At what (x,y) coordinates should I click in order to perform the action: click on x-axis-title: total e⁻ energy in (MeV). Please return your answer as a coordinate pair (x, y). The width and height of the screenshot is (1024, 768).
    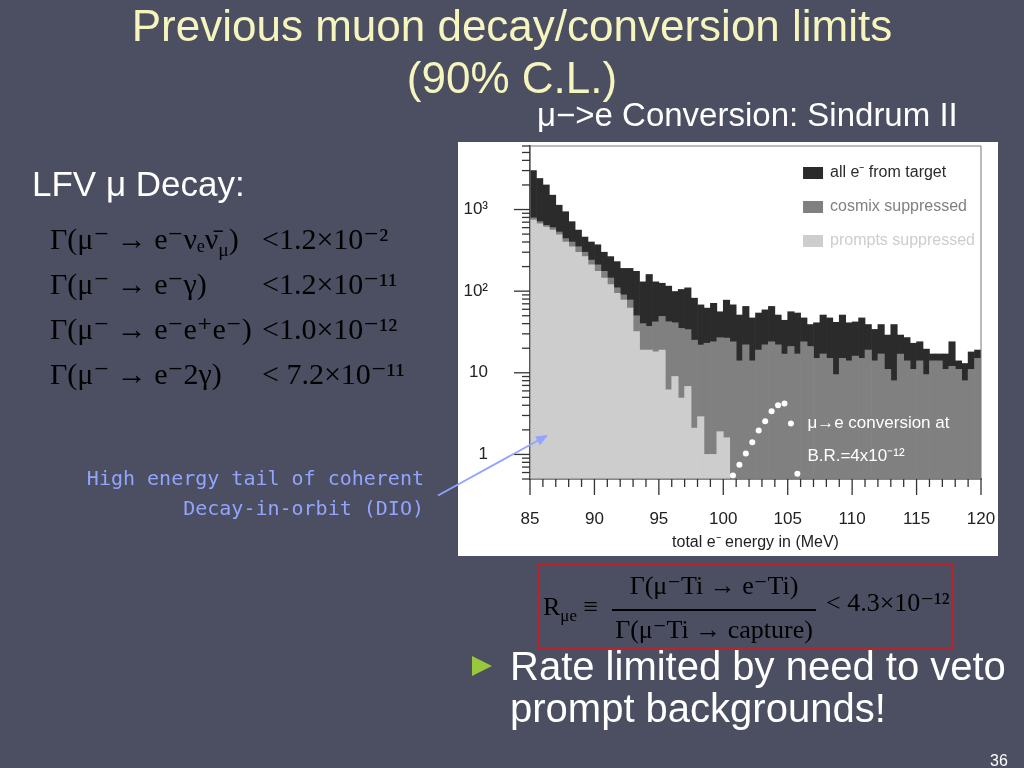
    Looking at the image, I should click on (755, 541).